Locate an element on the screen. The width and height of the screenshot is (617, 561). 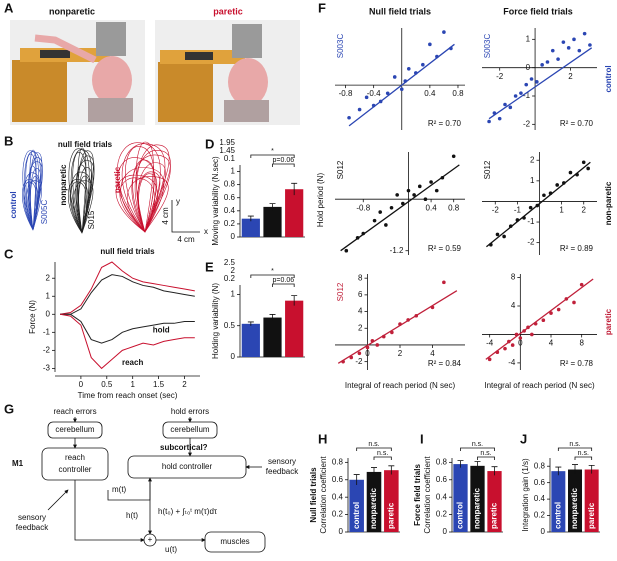
panel-label: C is located at coordinates (9, 253).